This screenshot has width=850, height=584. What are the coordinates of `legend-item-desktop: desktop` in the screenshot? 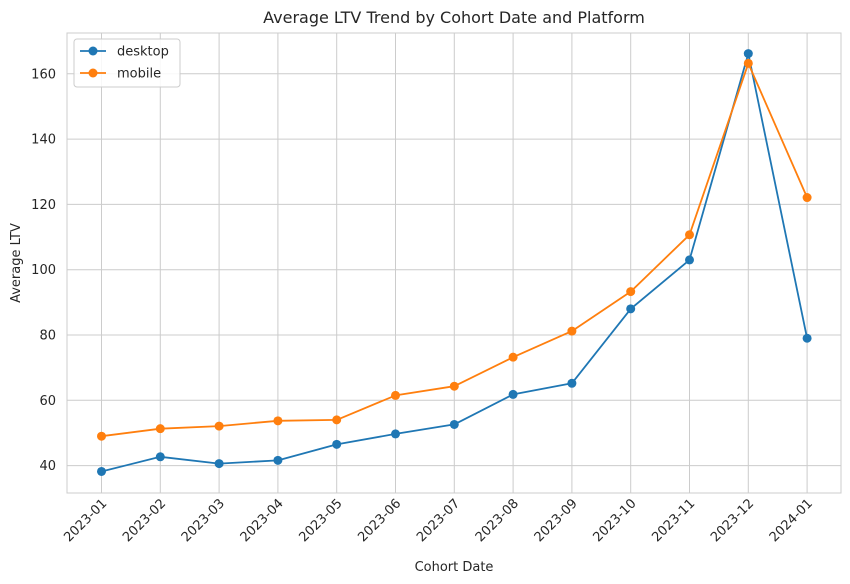 It's located at (124, 52).